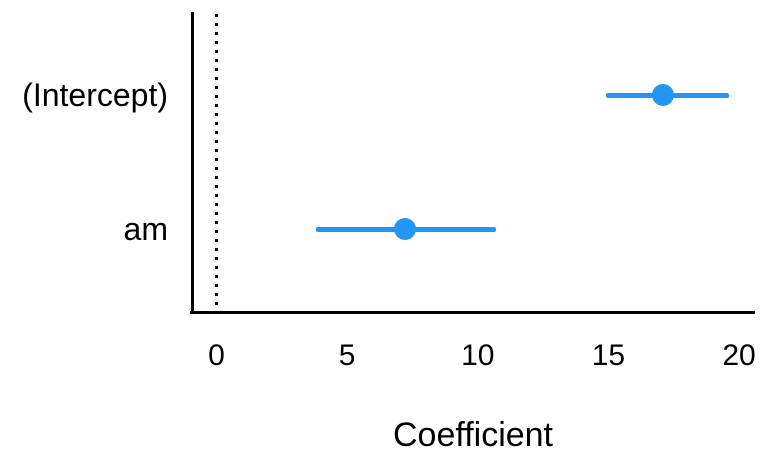  What do you see at coordinates (192, 163) in the screenshot?
I see `y-axis-line` at bounding box center [192, 163].